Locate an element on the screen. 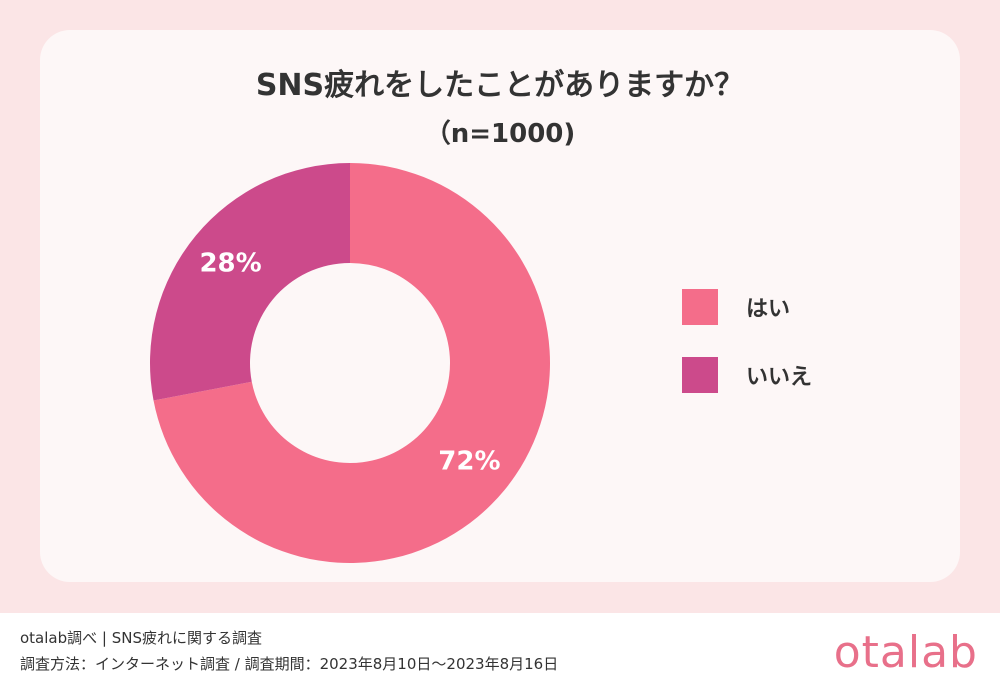  legend-swatch-no is located at coordinates (700, 375).